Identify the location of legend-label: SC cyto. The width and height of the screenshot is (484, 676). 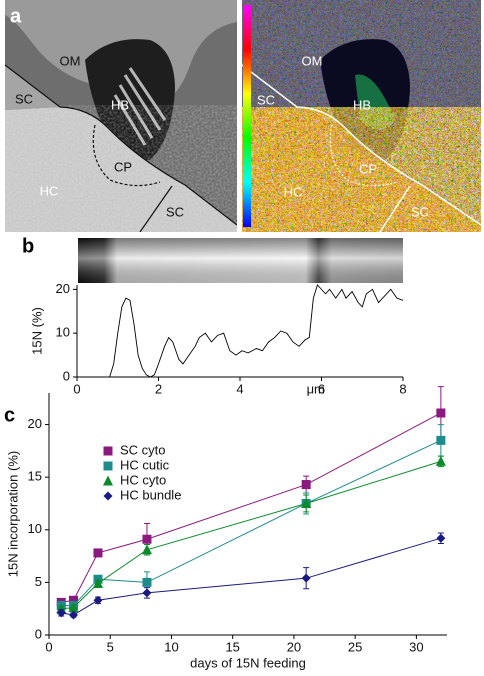
(143, 449).